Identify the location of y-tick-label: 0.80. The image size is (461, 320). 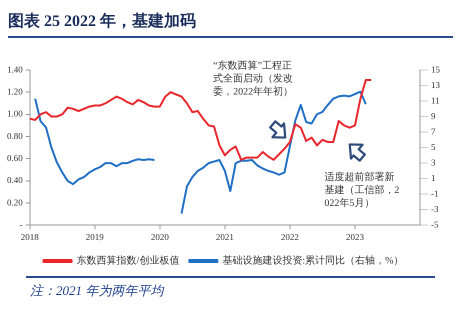
(15, 135).